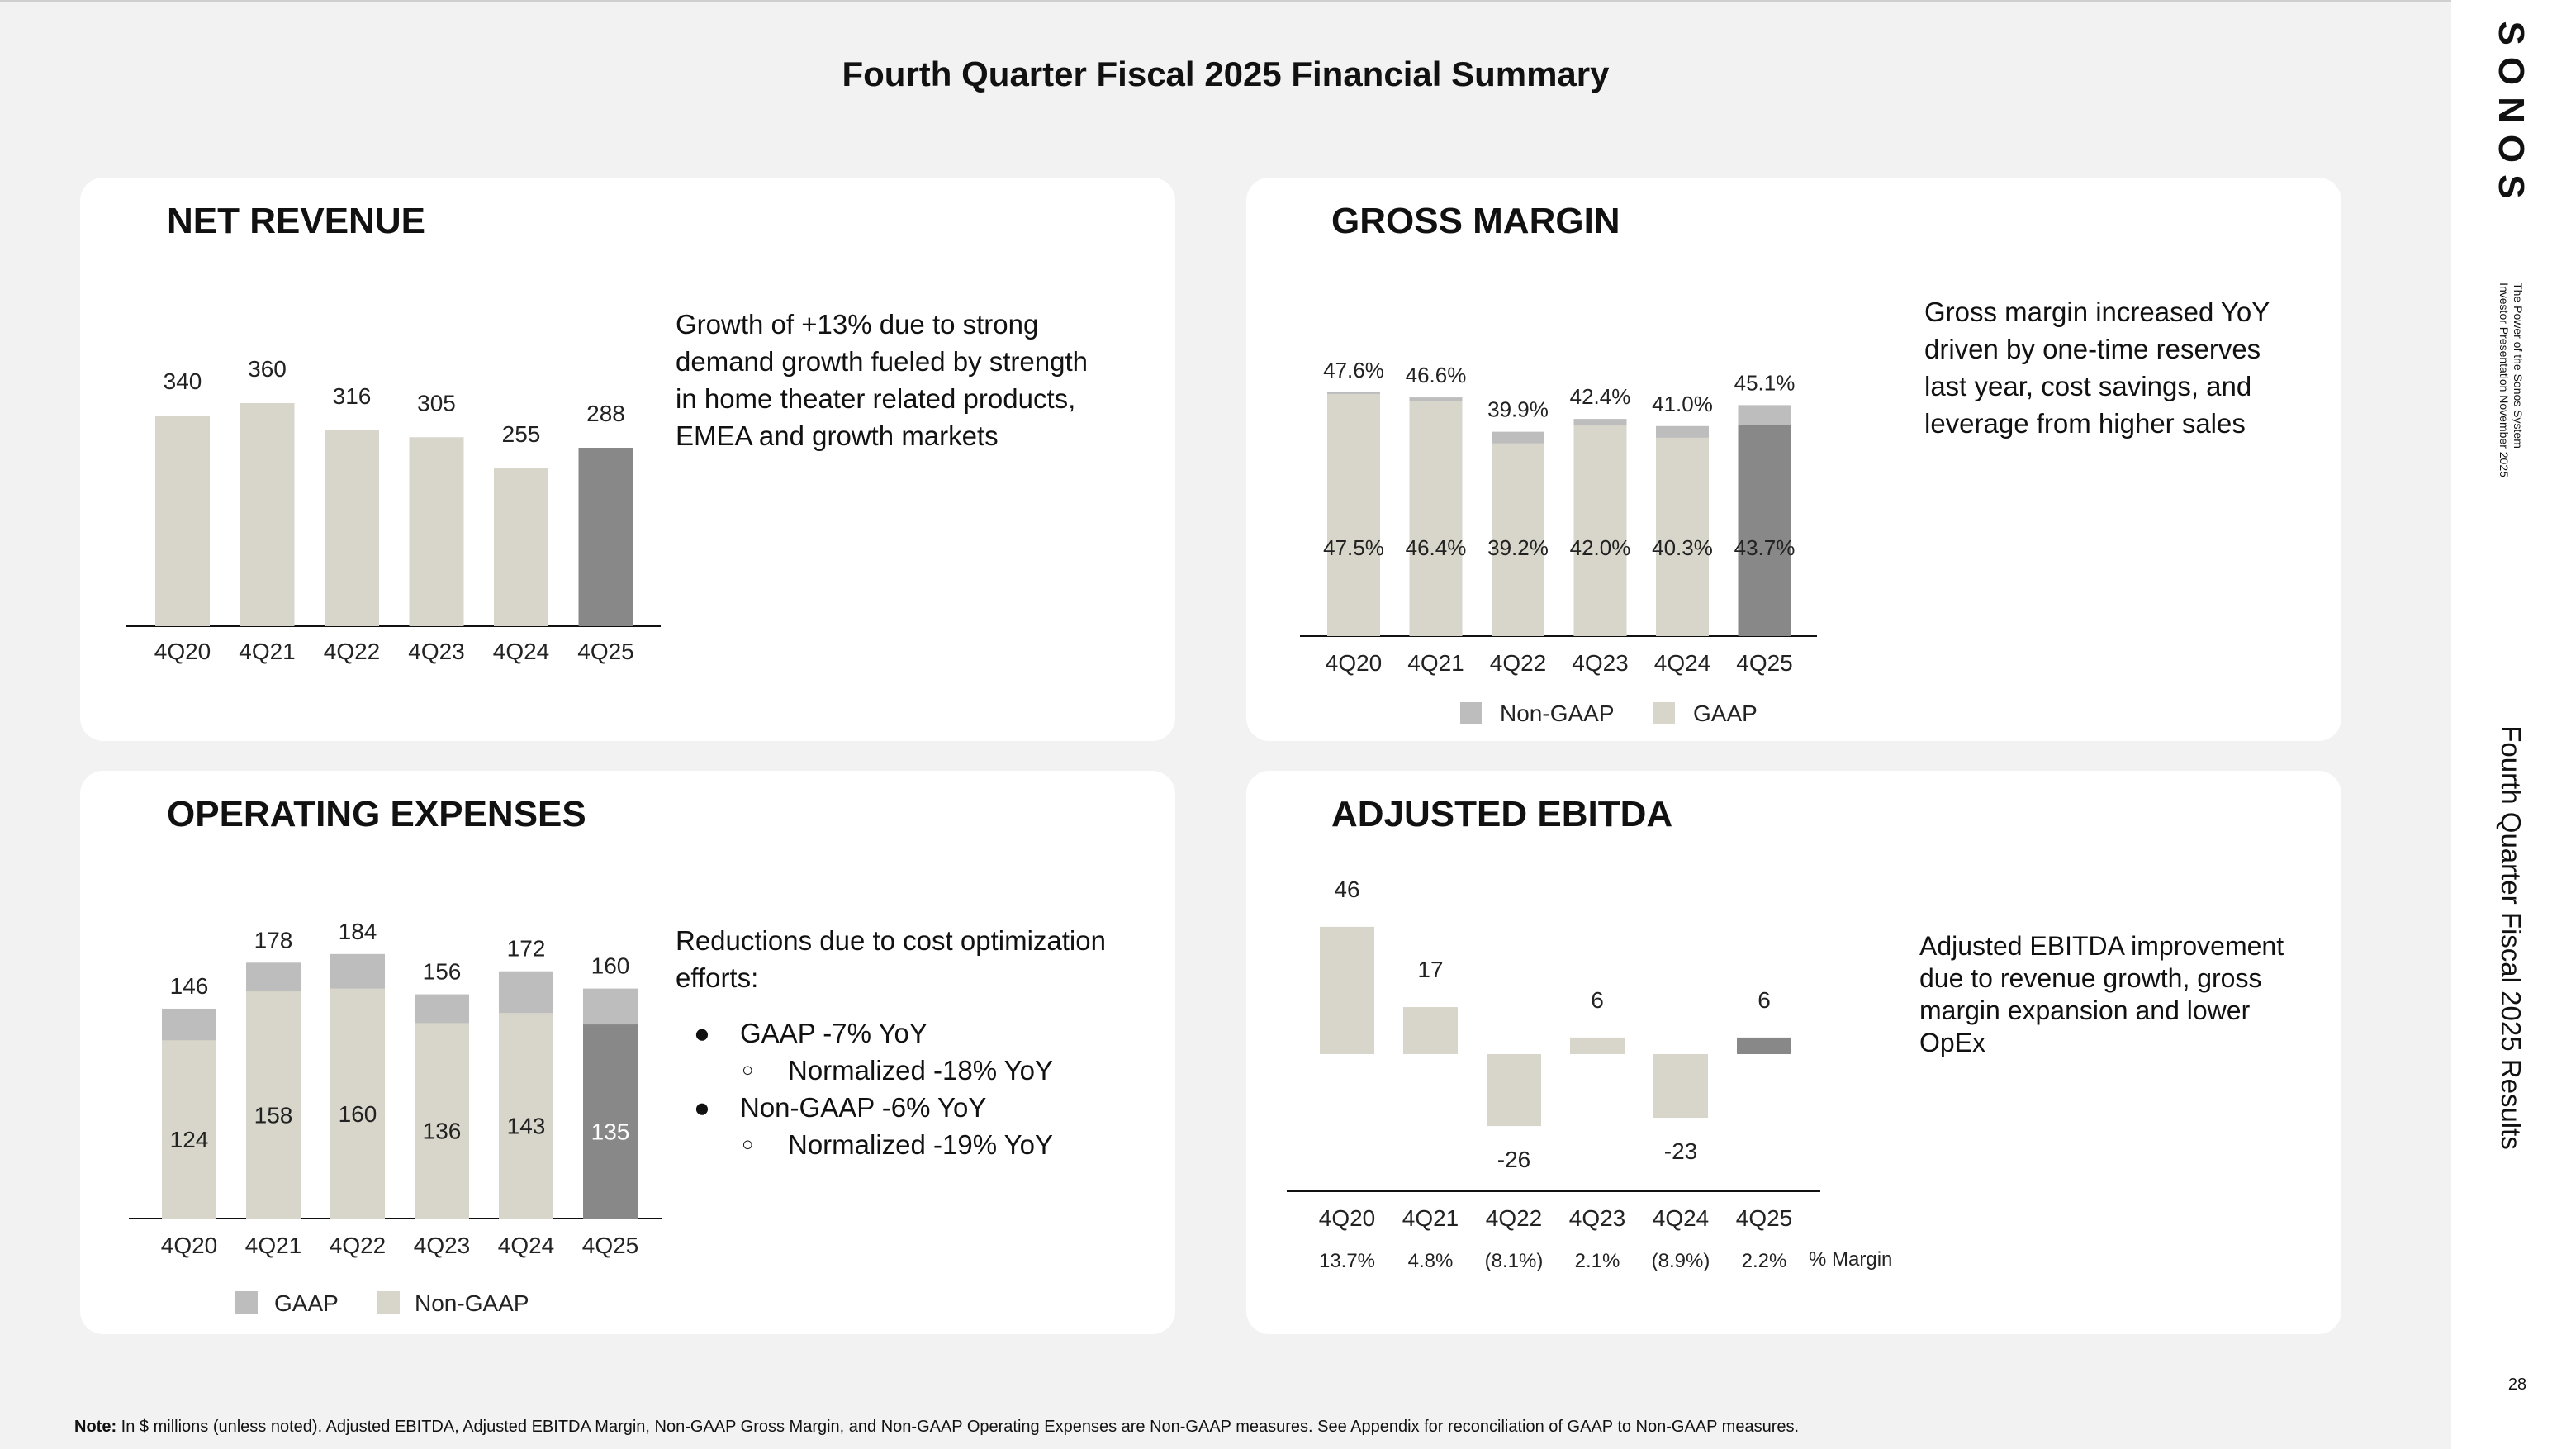 The image size is (2576, 1449). What do you see at coordinates (1600, 396) in the screenshot?
I see `nongaap-data-label: 42.4%` at bounding box center [1600, 396].